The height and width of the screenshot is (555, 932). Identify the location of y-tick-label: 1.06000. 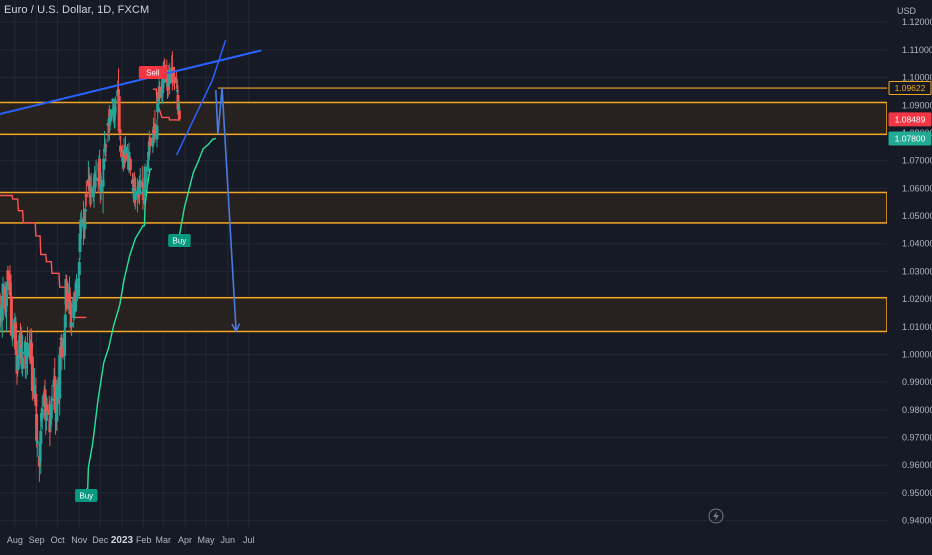
(917, 188).